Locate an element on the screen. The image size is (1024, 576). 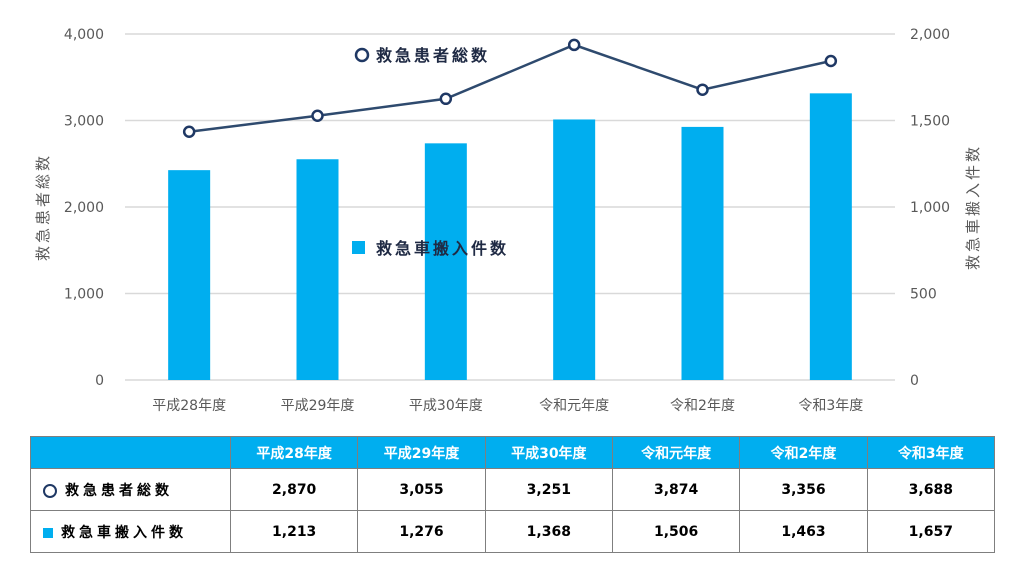
row-label-cell: 救急車搬入件数 is located at coordinates (130, 531).